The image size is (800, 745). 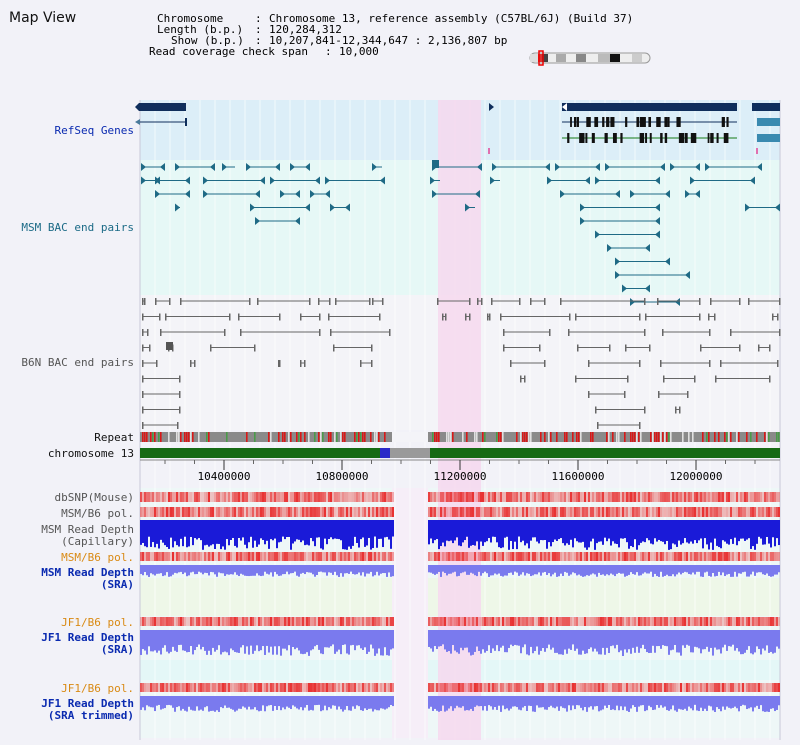 I want to click on track-label-refseq: RefSeq Genes, so click(x=94, y=130).